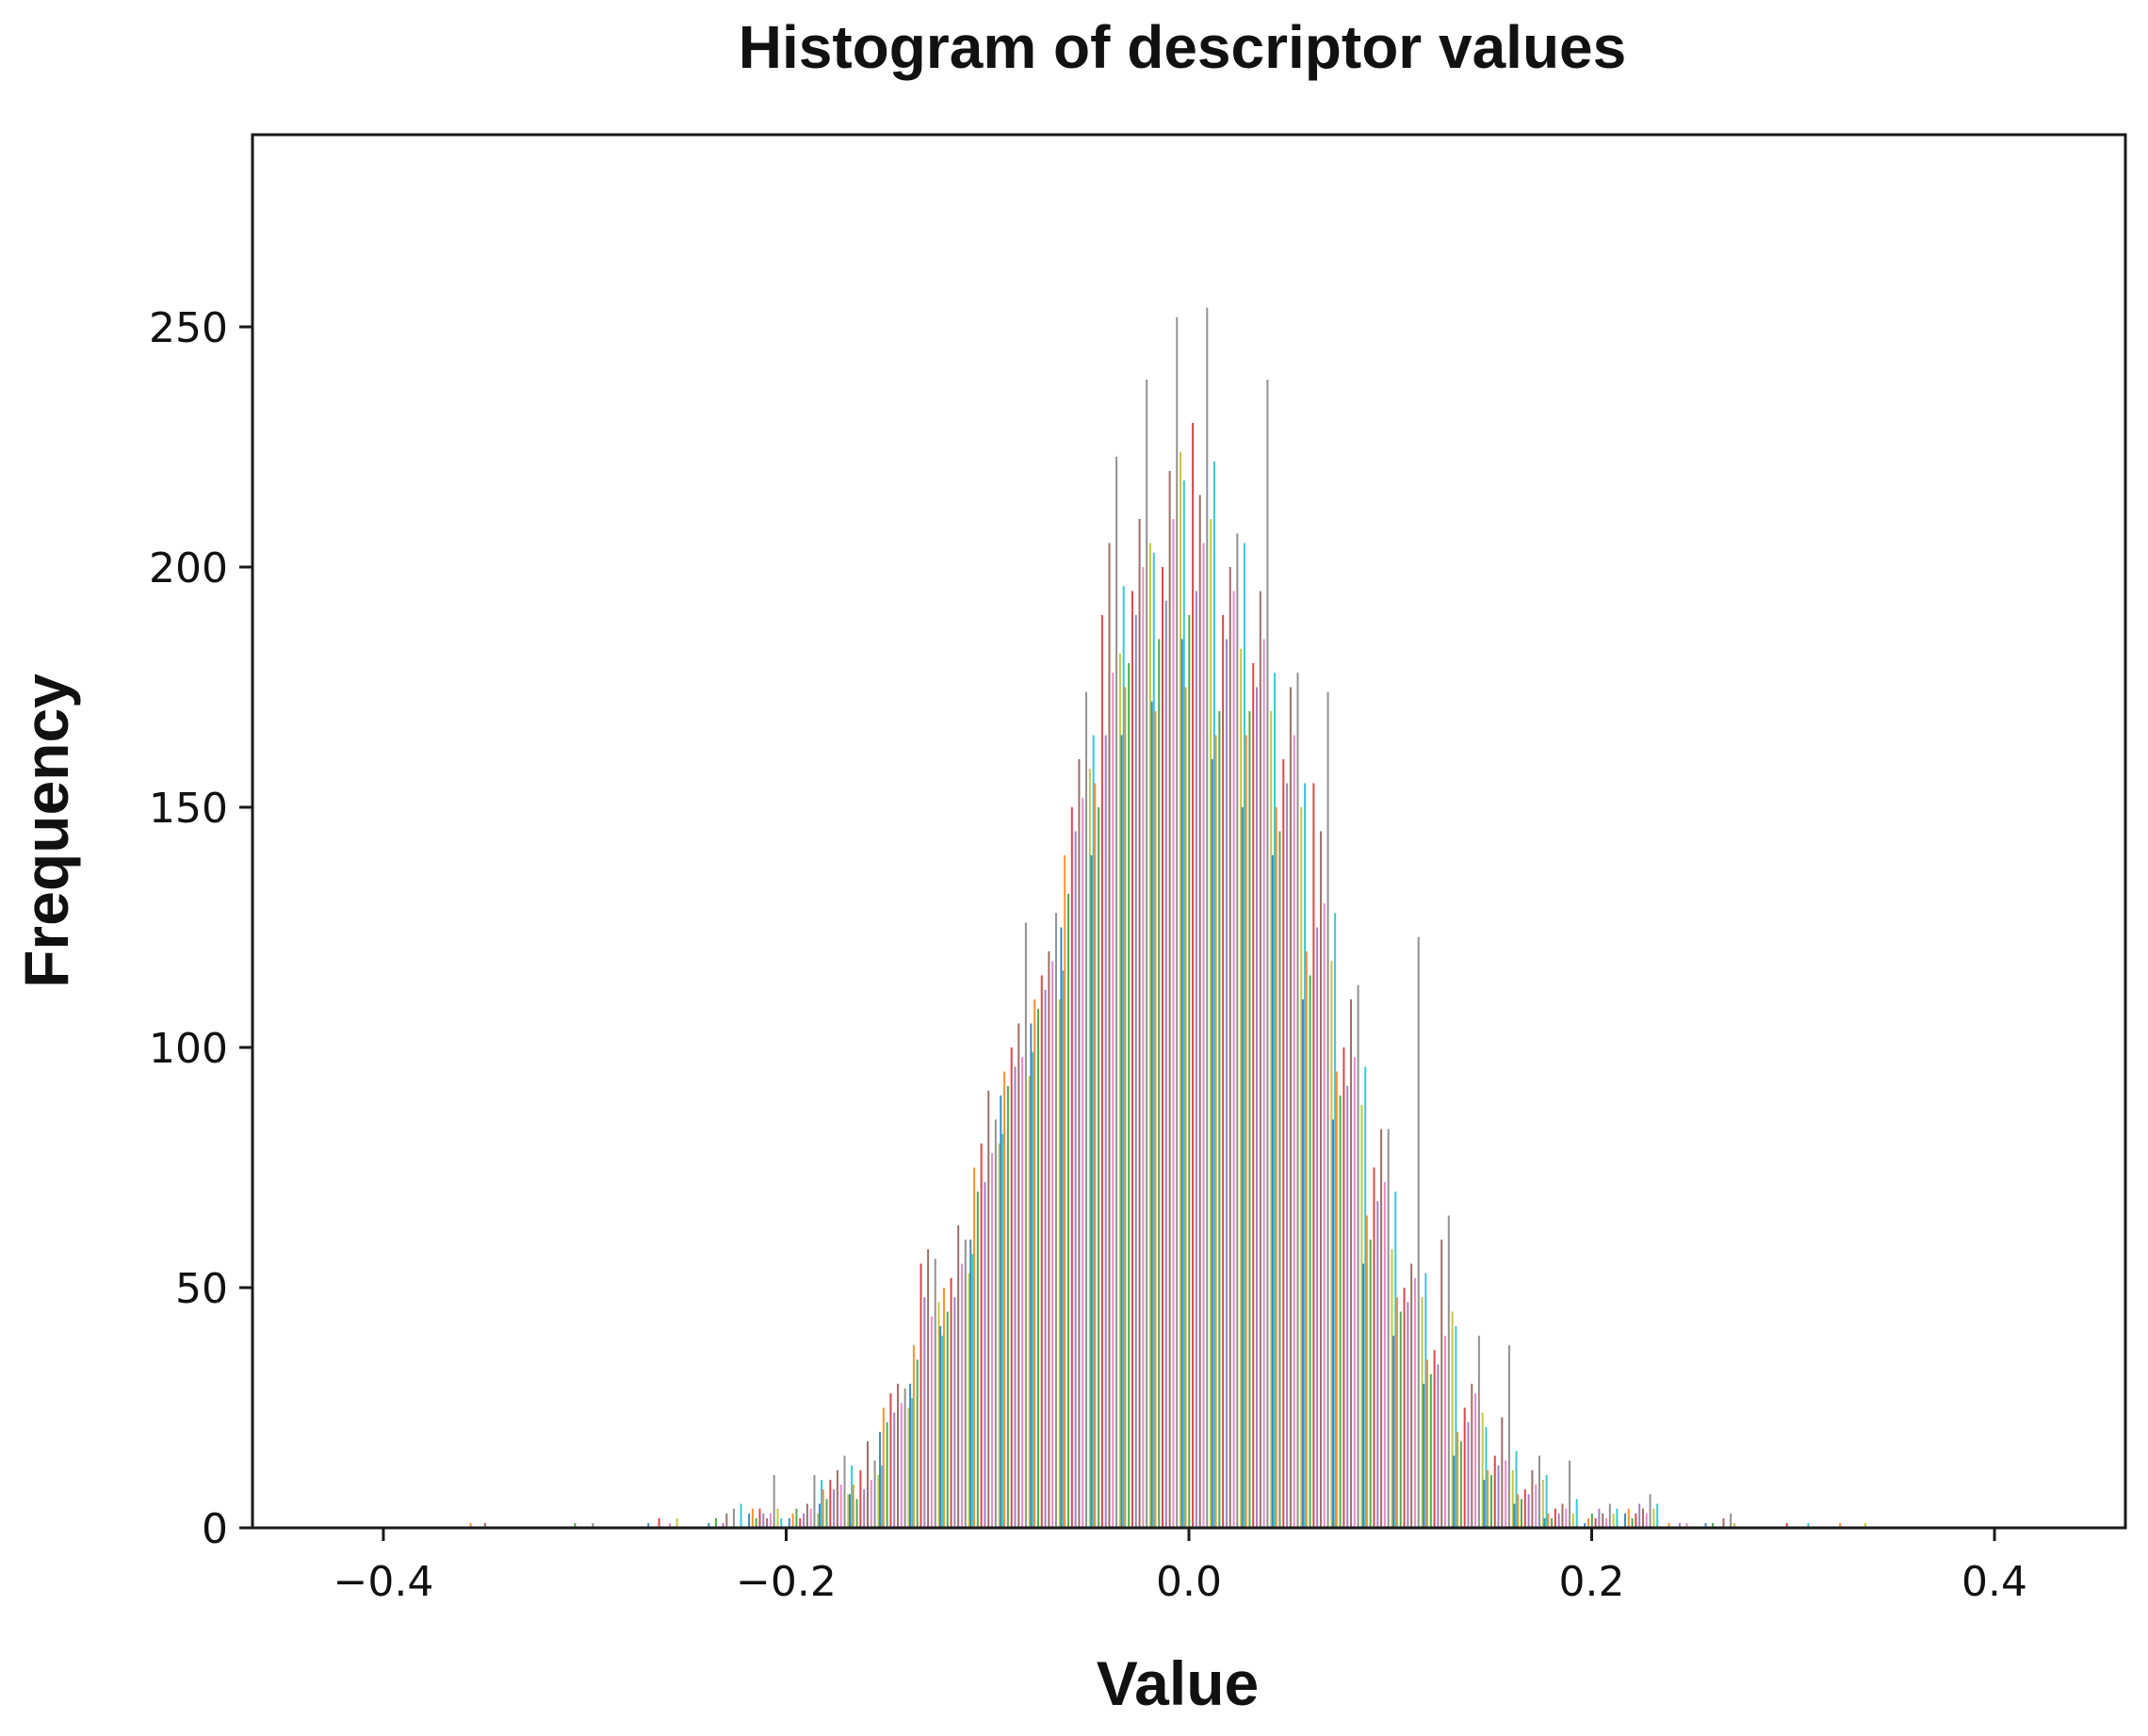 Image resolution: width=2148 pixels, height=1736 pixels. Describe the element at coordinates (1183, 47) in the screenshot. I see `chart-title: Histogram of descriptor values` at that location.